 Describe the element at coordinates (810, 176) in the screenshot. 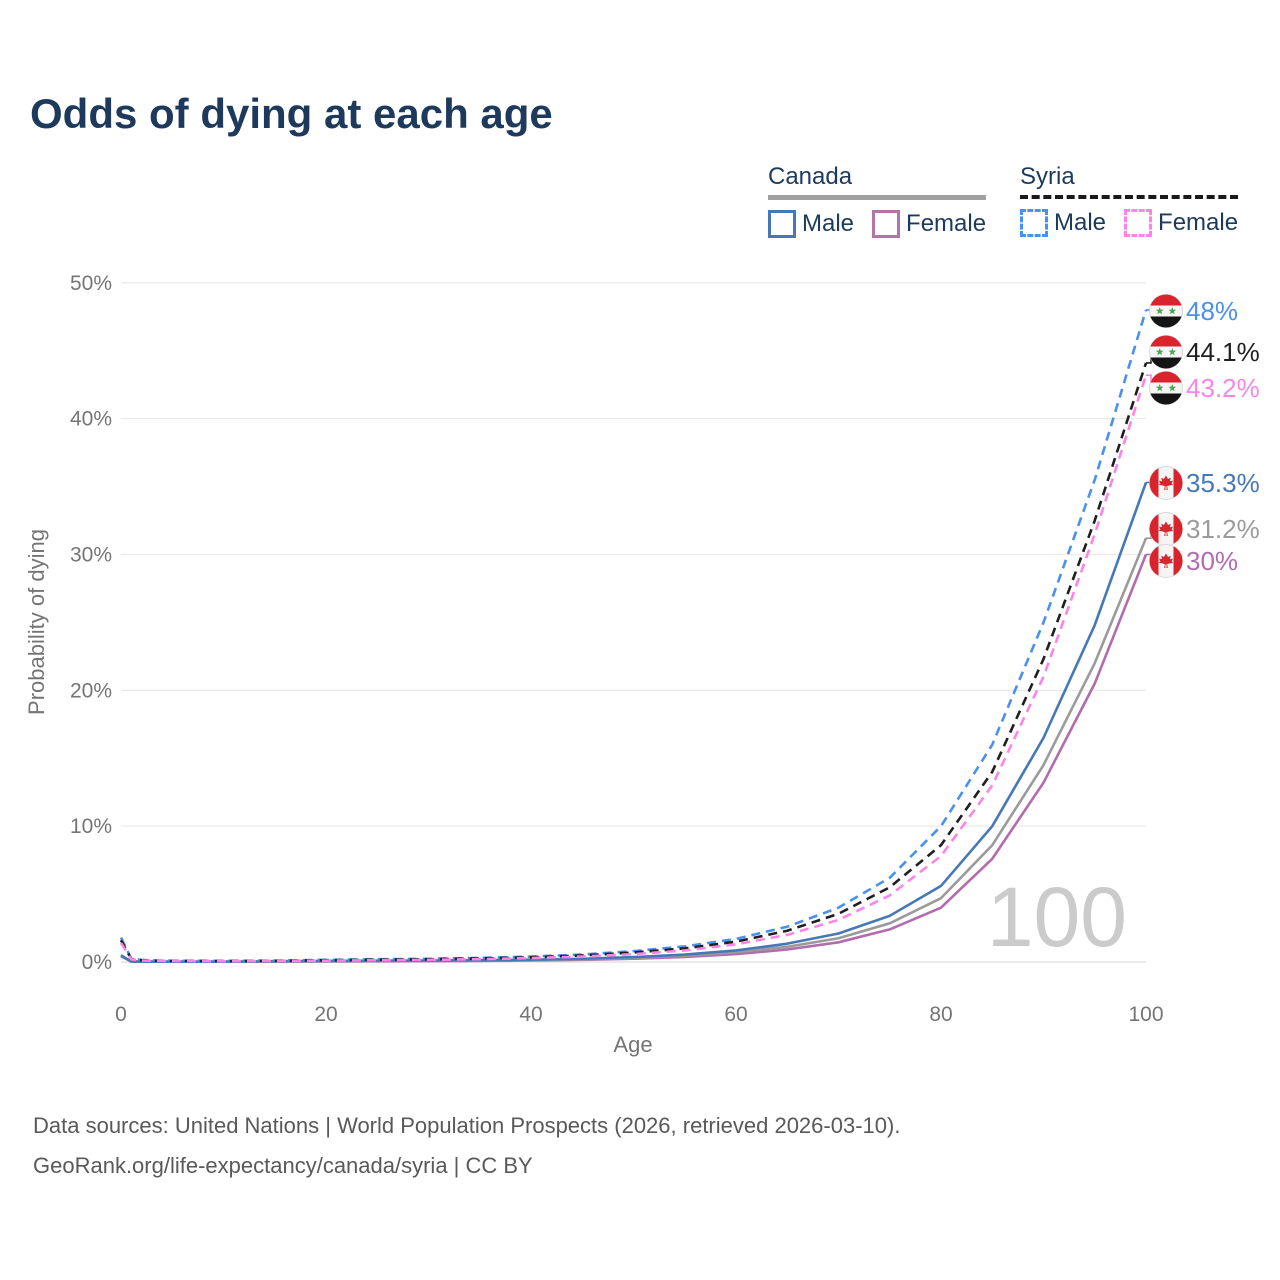

I see `legend-country-canada: Canada` at that location.